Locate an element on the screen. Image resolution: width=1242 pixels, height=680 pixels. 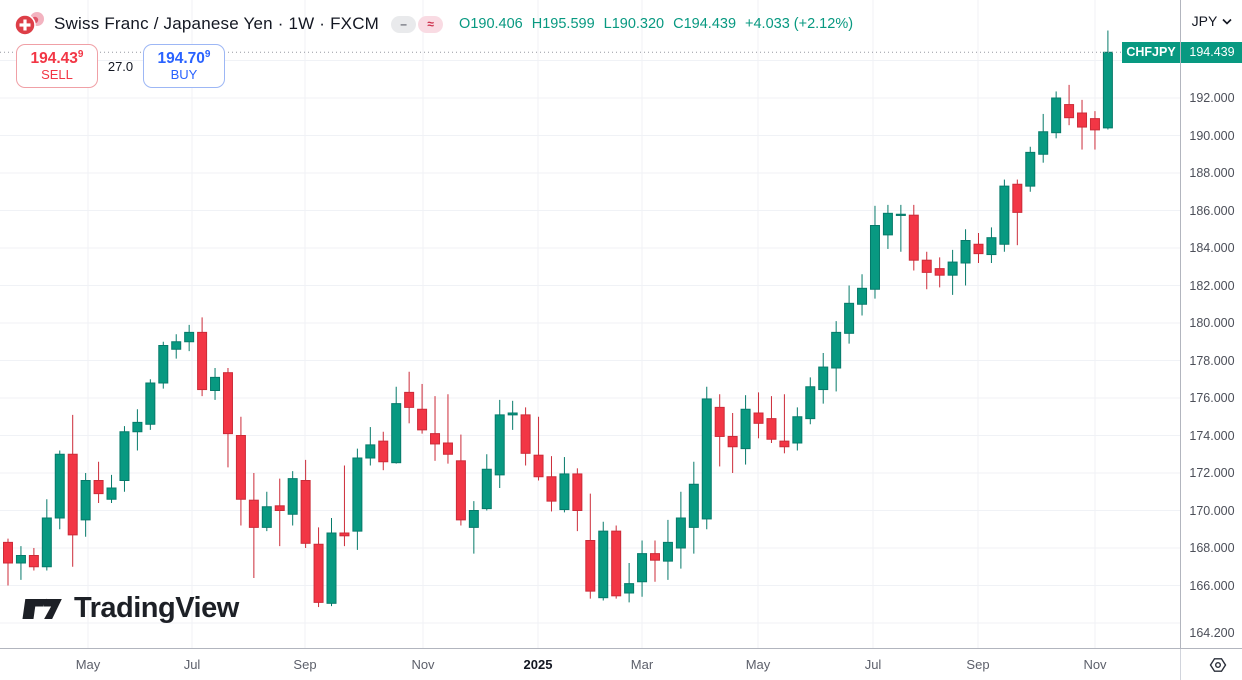
price-tick-label: 176.000 is located at coordinates (1212, 398).